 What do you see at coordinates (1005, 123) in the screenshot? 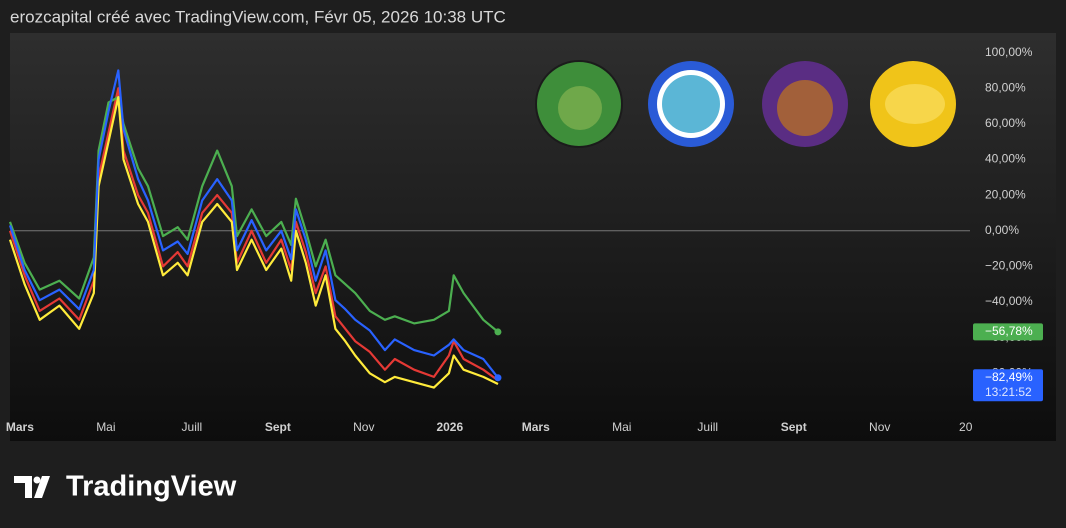
I see `y-tick-label: 60,00%` at bounding box center [1005, 123].